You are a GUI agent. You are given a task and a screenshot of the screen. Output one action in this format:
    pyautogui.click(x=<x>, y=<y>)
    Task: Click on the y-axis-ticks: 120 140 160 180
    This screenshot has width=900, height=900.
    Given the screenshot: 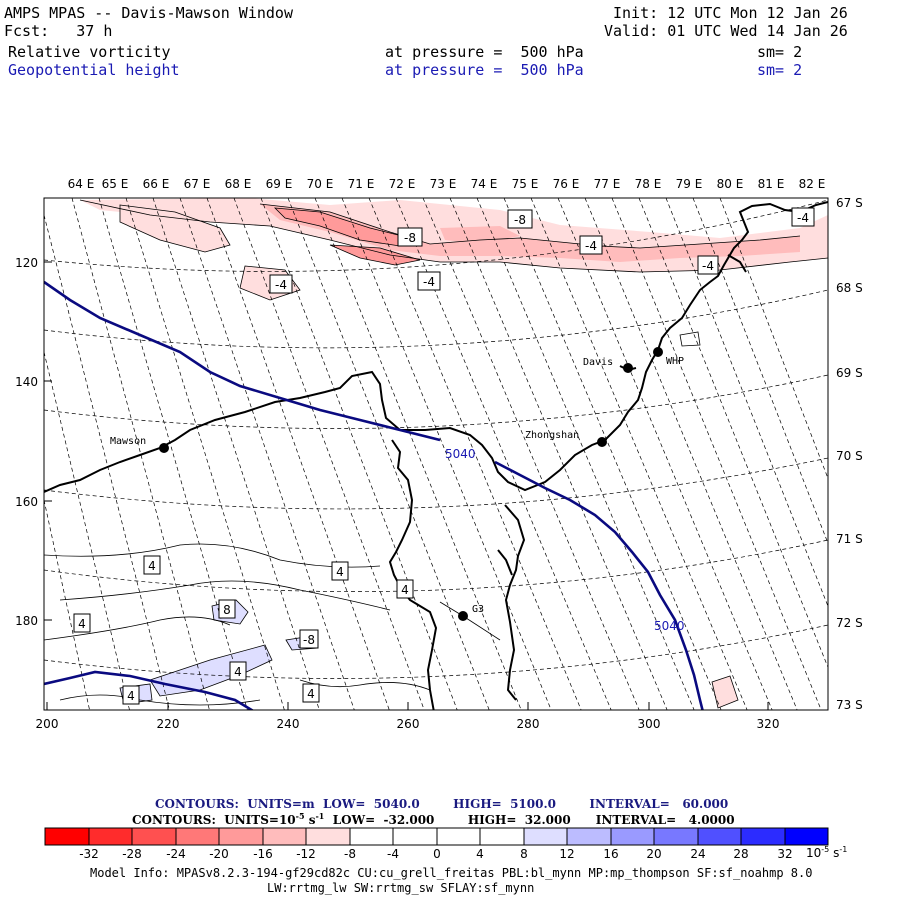 What is the action you would take?
    pyautogui.click(x=33, y=442)
    